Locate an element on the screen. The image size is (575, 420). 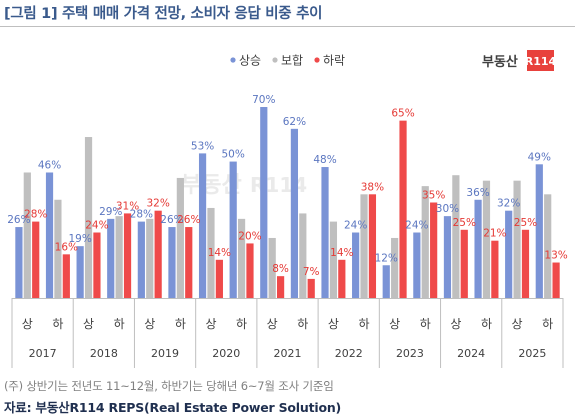
value-label-down-9: 7% is located at coordinates (311, 272).